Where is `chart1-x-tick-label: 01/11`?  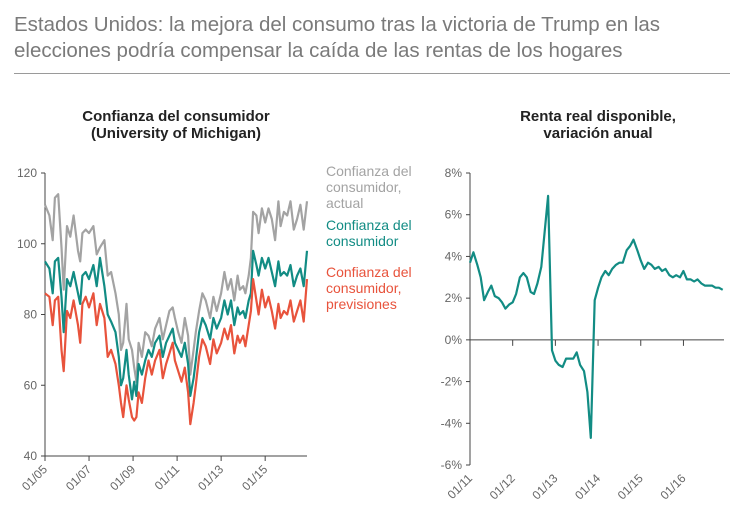
chart1-x-tick-label: 01/11 is located at coordinates (167, 477).